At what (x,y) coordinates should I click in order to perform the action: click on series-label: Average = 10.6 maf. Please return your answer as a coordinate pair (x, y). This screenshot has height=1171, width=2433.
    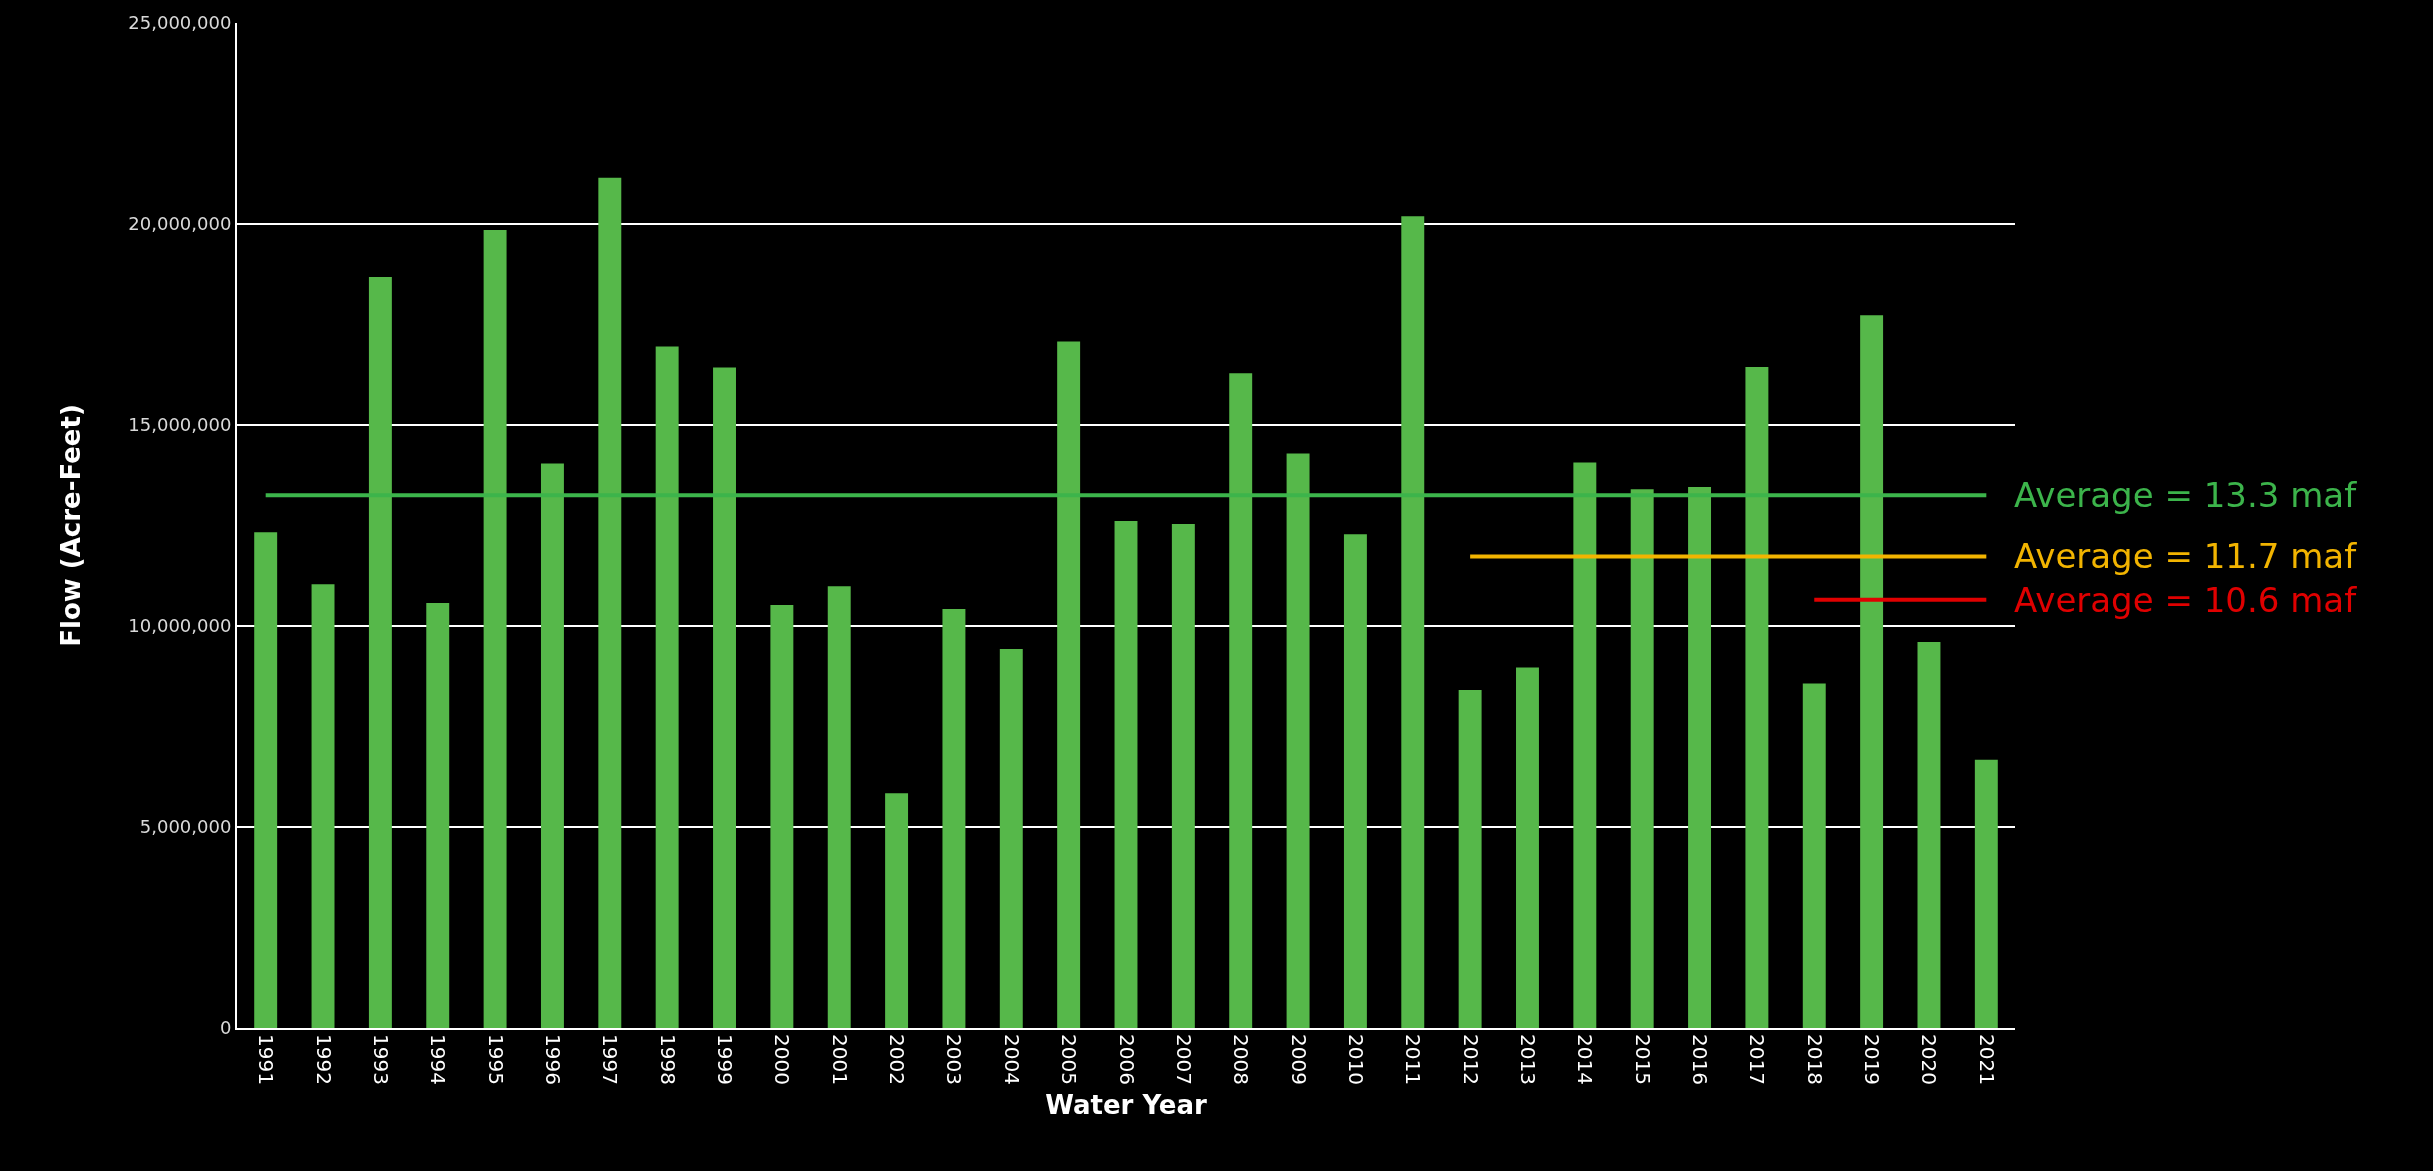
    Looking at the image, I should click on (2186, 600).